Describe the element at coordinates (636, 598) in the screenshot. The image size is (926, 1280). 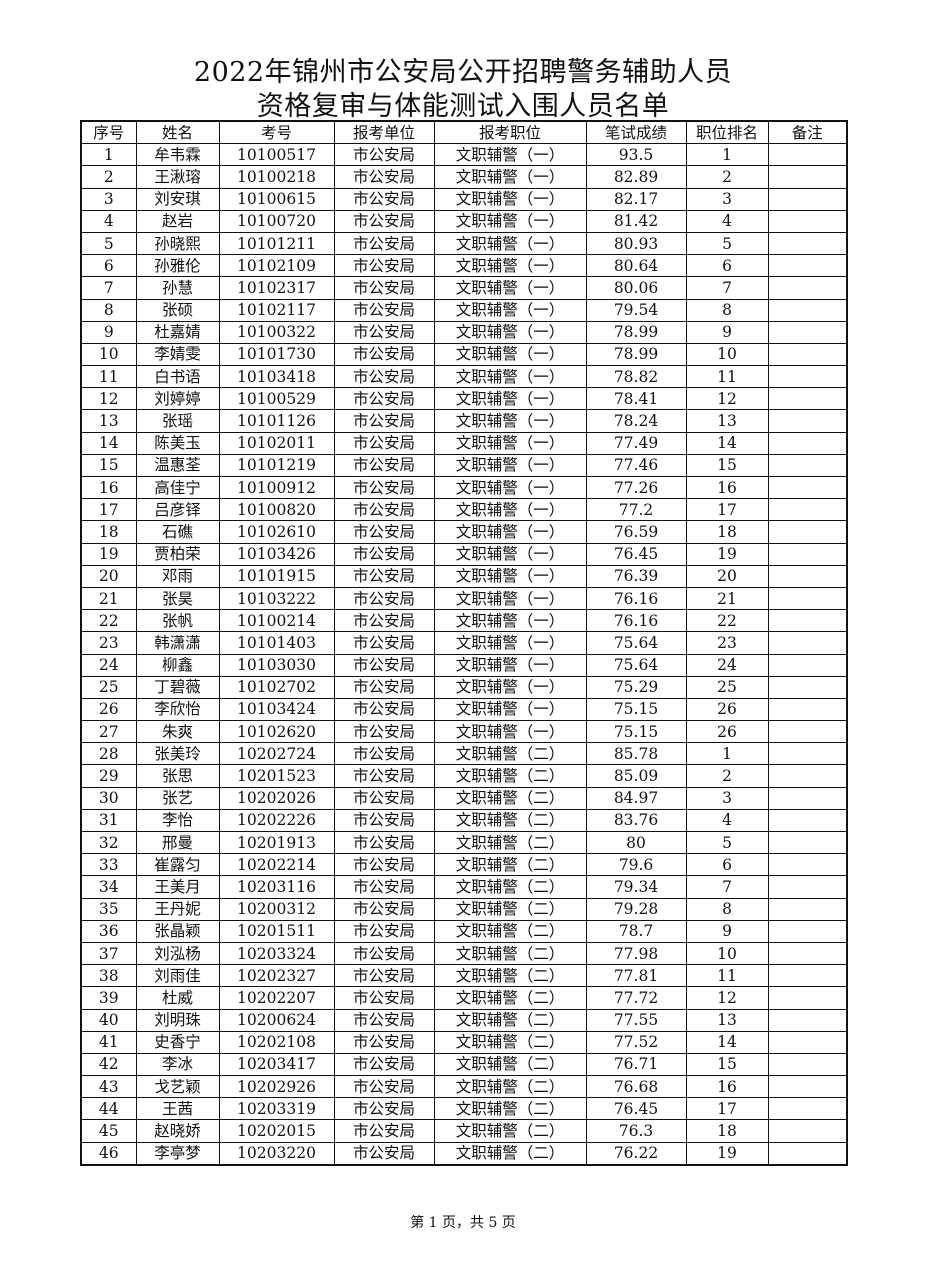
I see `cell-score: 76.16` at that location.